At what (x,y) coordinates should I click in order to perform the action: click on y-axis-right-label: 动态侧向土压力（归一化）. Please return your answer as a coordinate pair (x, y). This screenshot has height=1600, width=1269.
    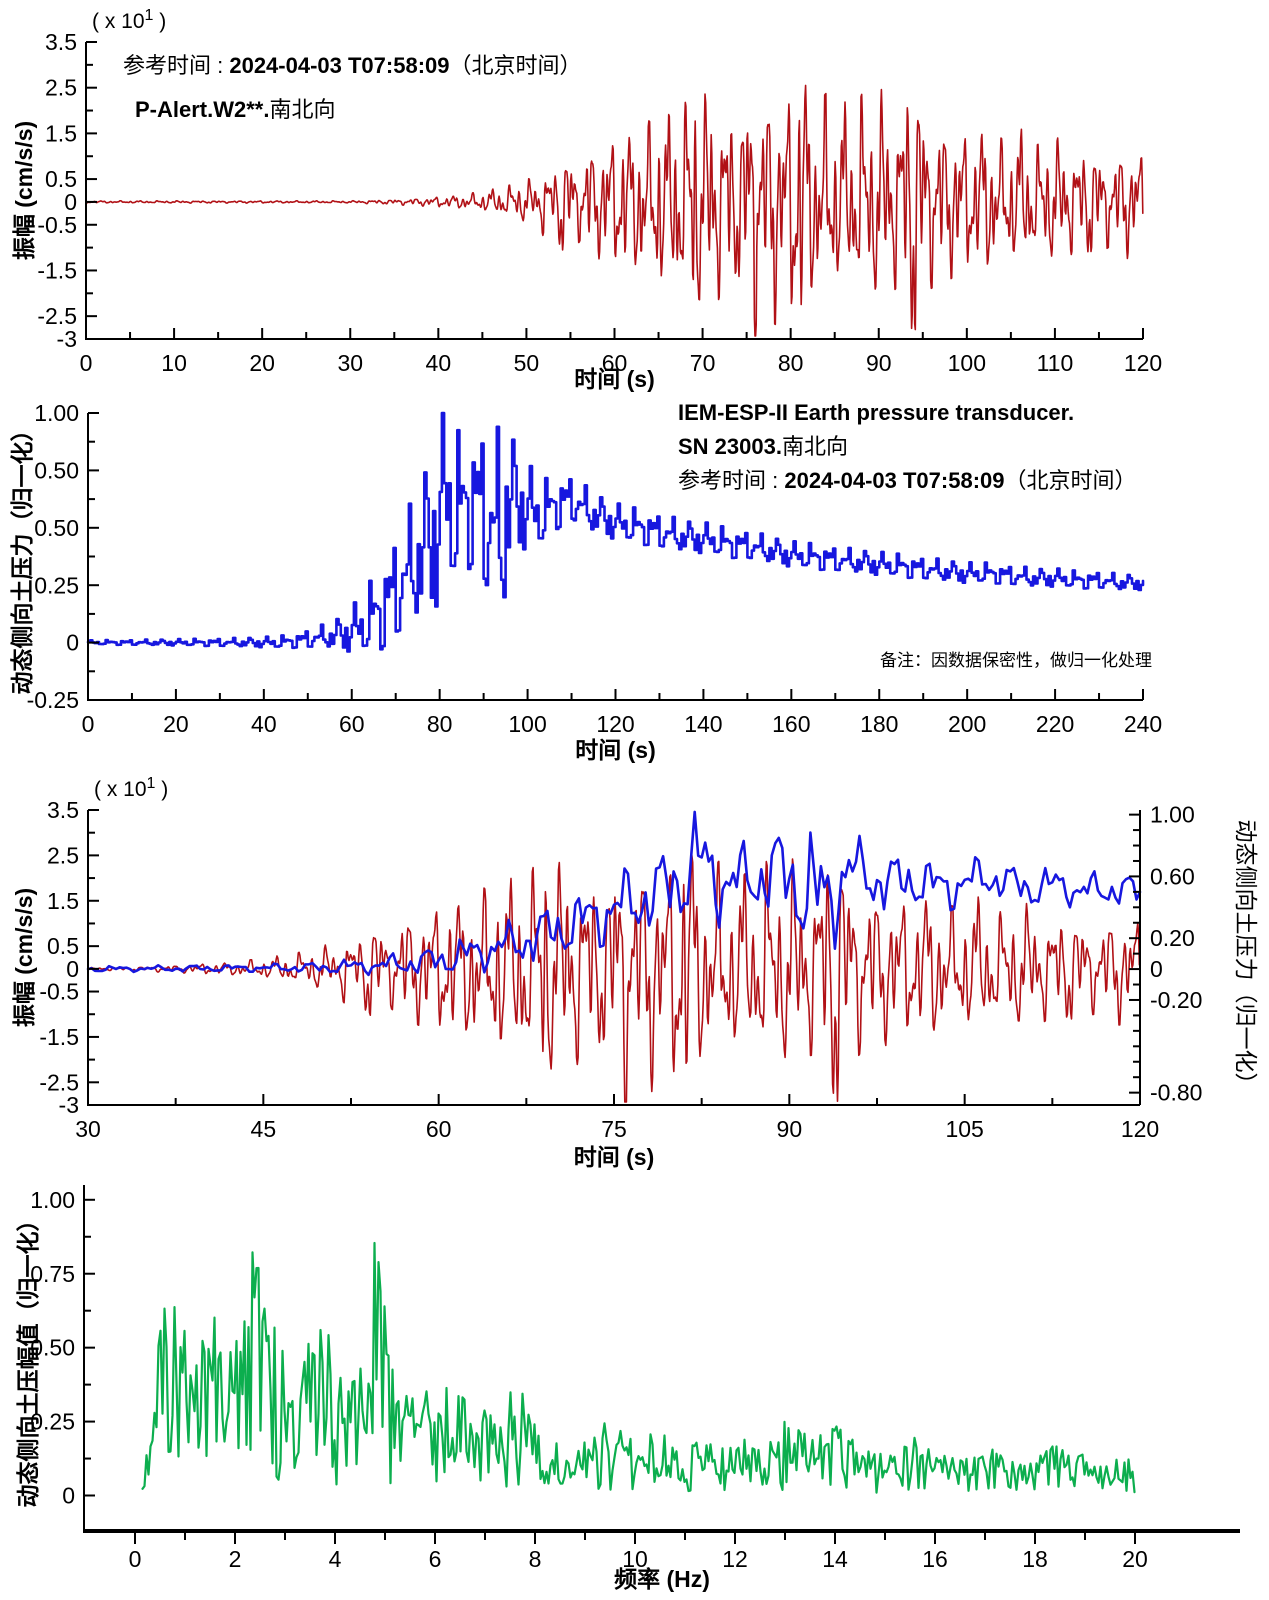
    Looking at the image, I should click on (1246, 958).